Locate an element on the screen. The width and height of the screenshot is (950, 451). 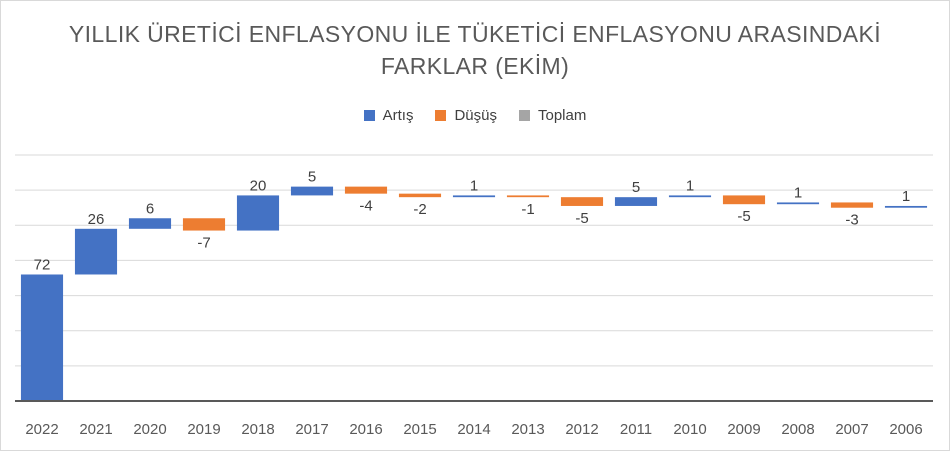
legend-item-increase: Artış is located at coordinates (388, 115).